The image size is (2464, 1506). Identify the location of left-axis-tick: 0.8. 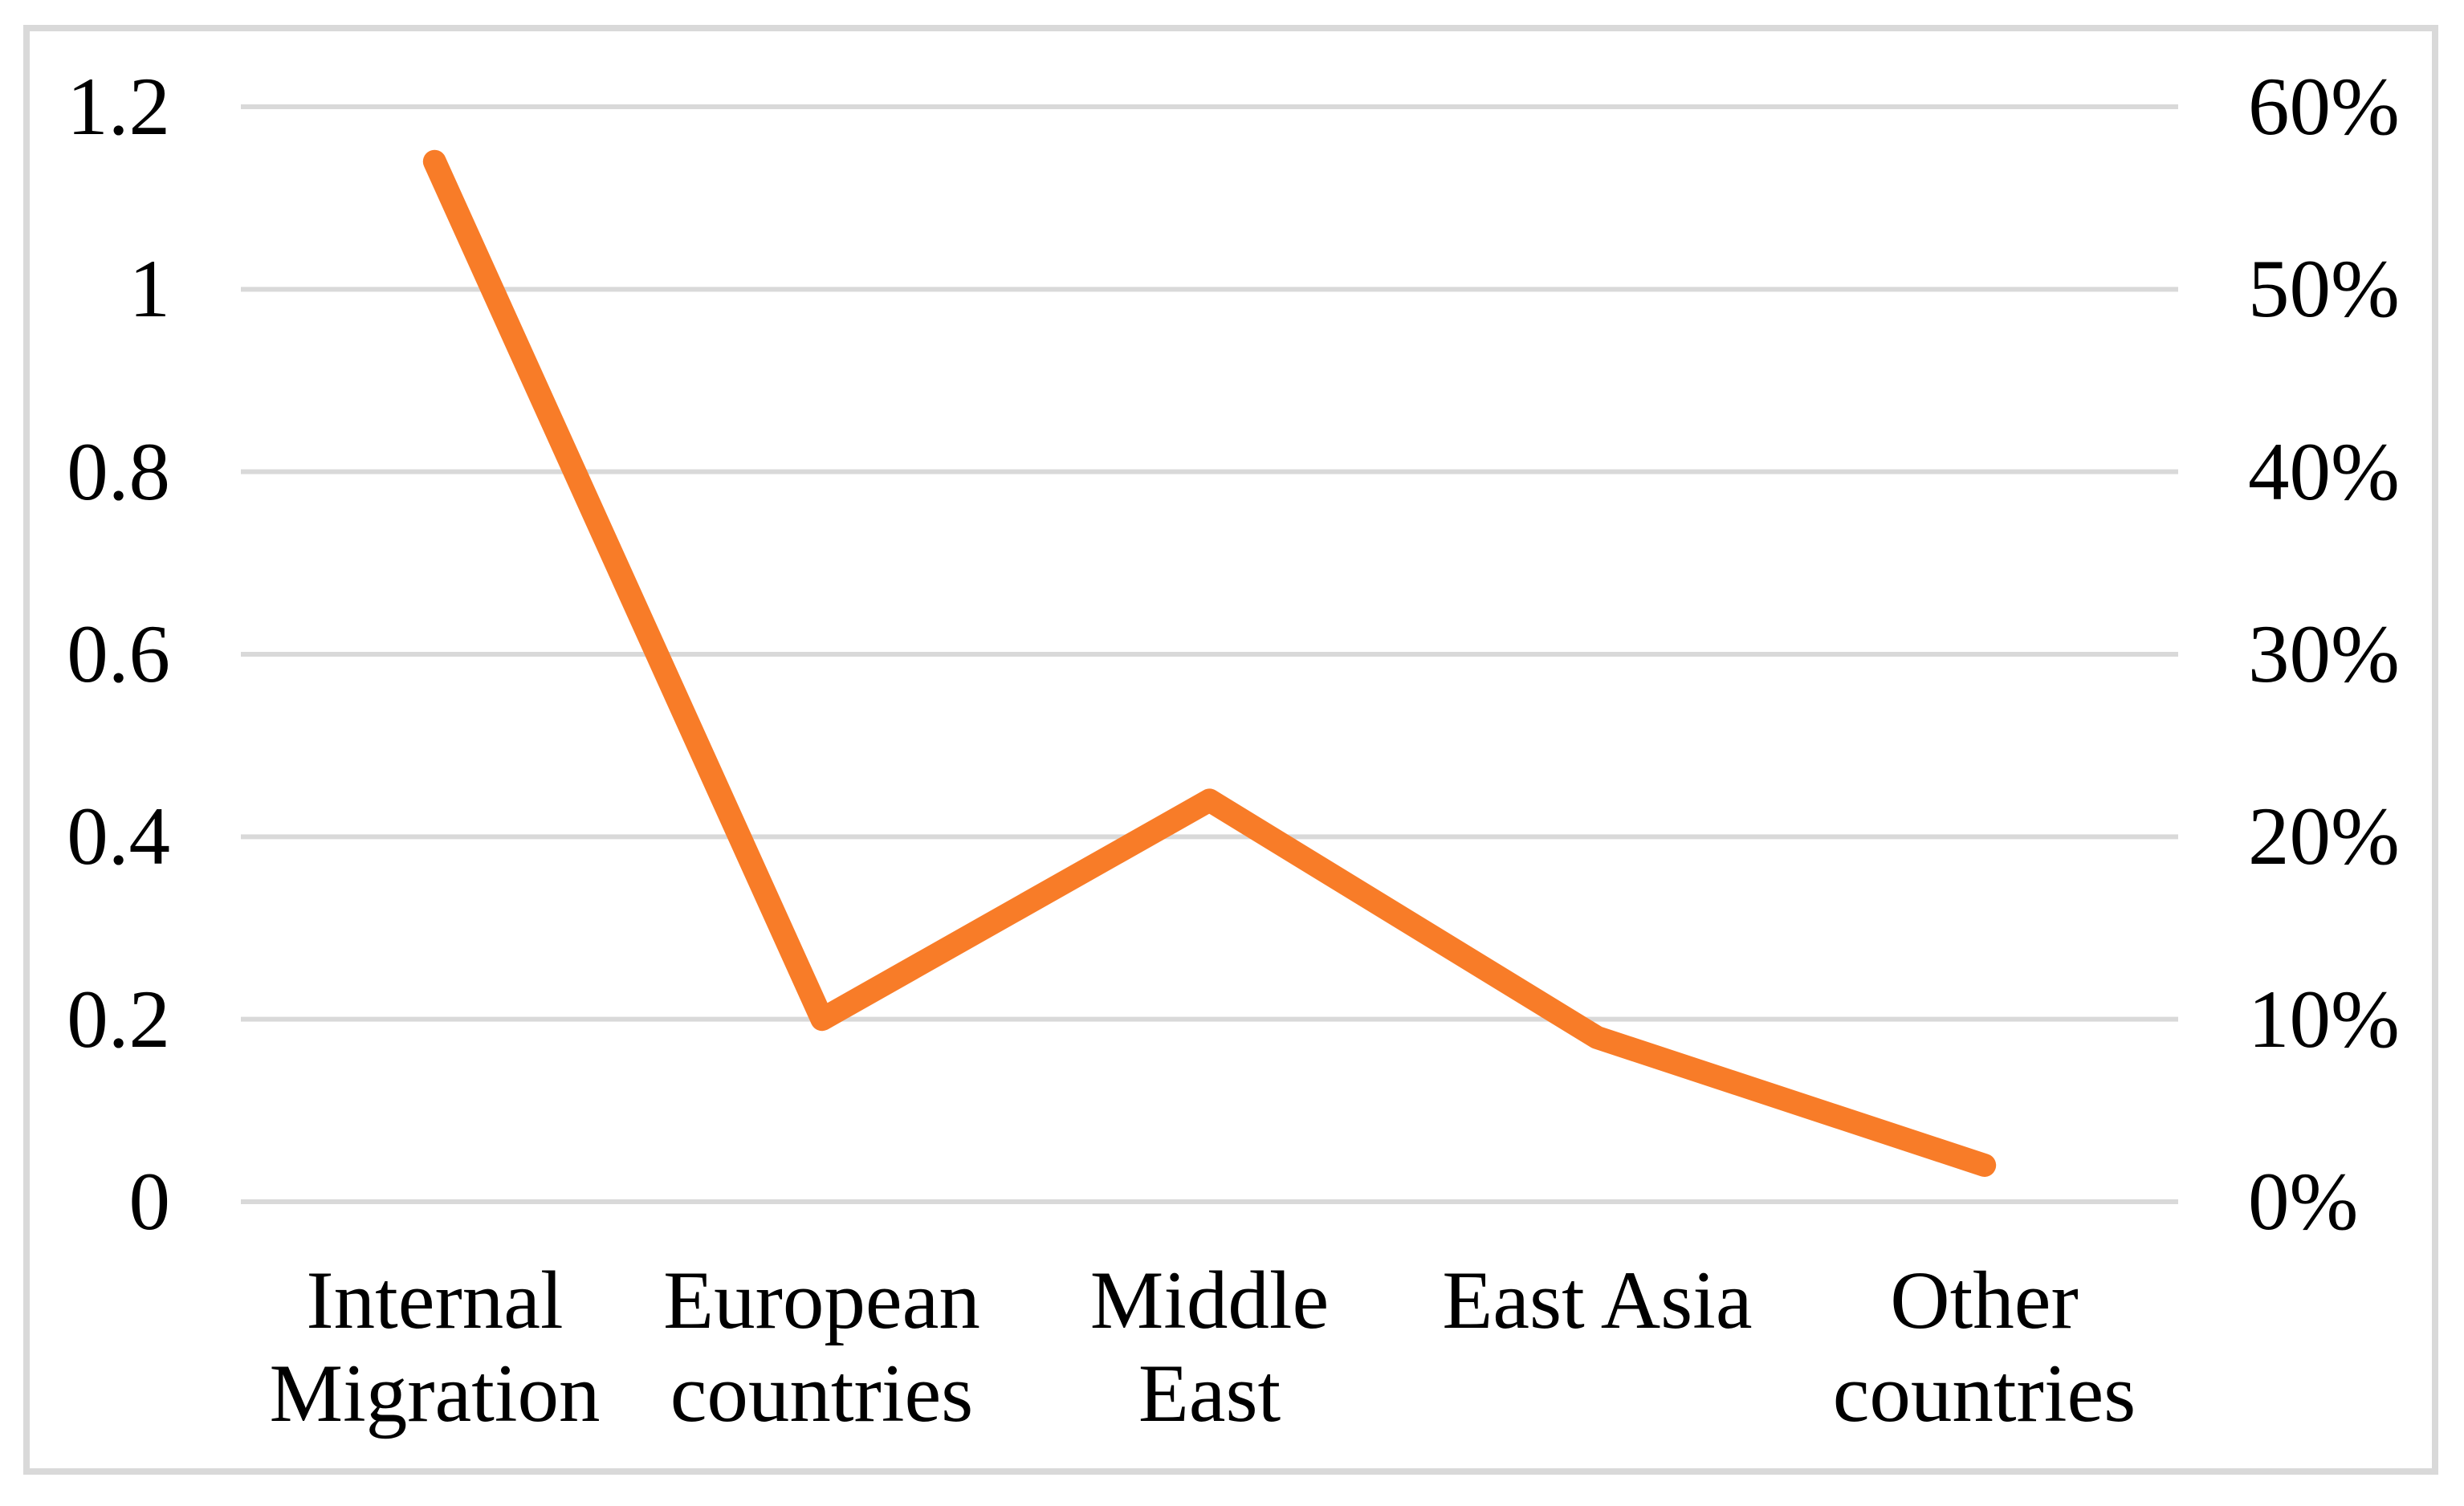
(118, 472).